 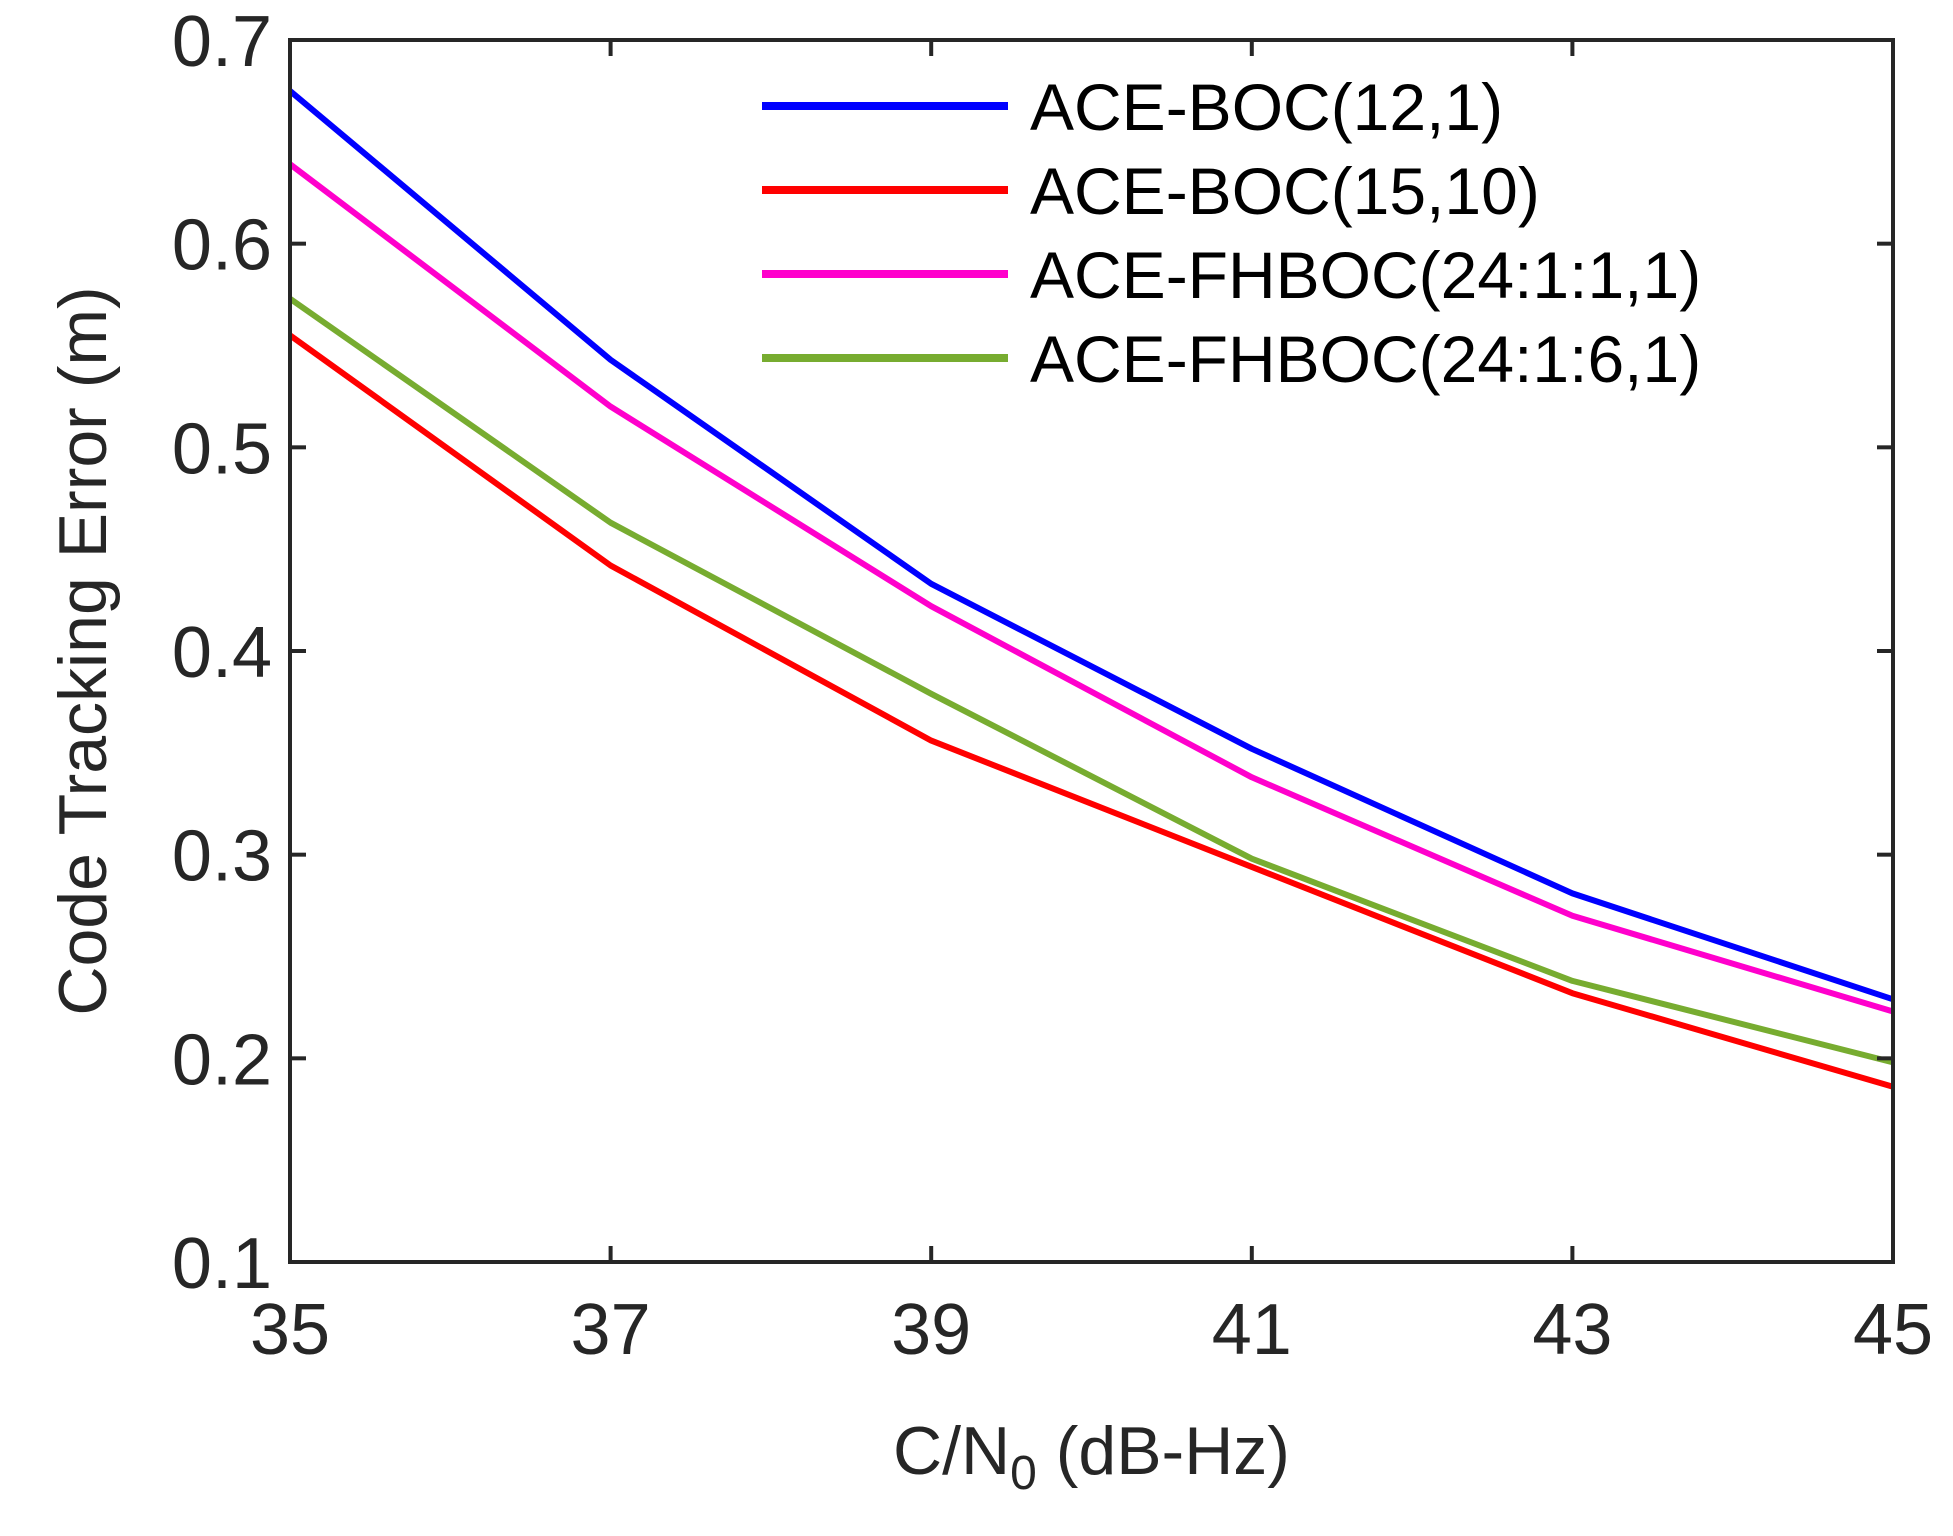 I want to click on x-tick-label: 41, so click(x=1252, y=1330).